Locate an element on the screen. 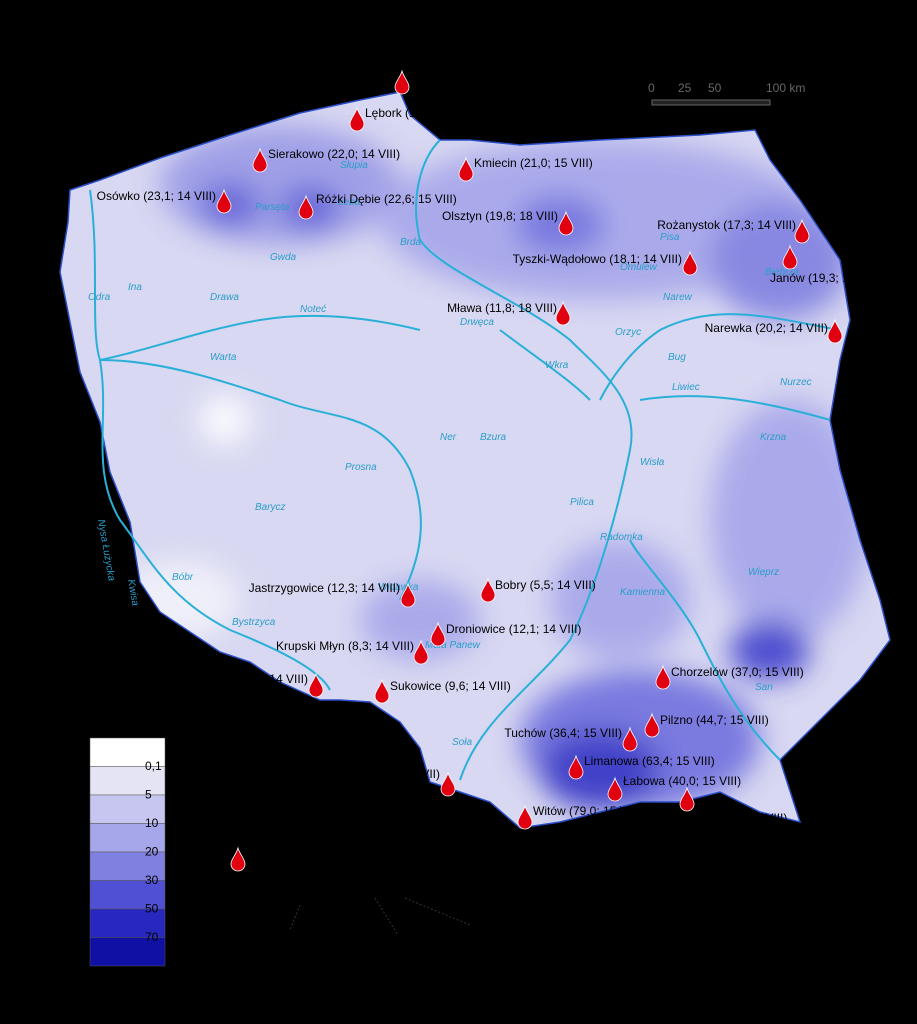  station-label: Tyszki-Wądołowo (18,1; 14 VIII) is located at coordinates (597, 259).